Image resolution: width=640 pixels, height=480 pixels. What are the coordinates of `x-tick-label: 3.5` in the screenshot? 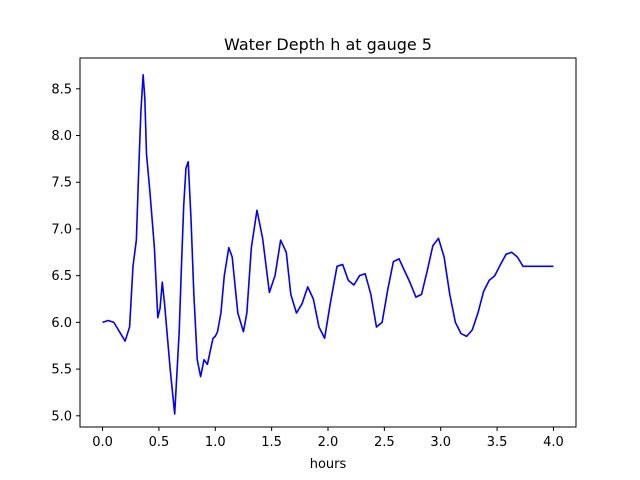 It's located at (497, 442).